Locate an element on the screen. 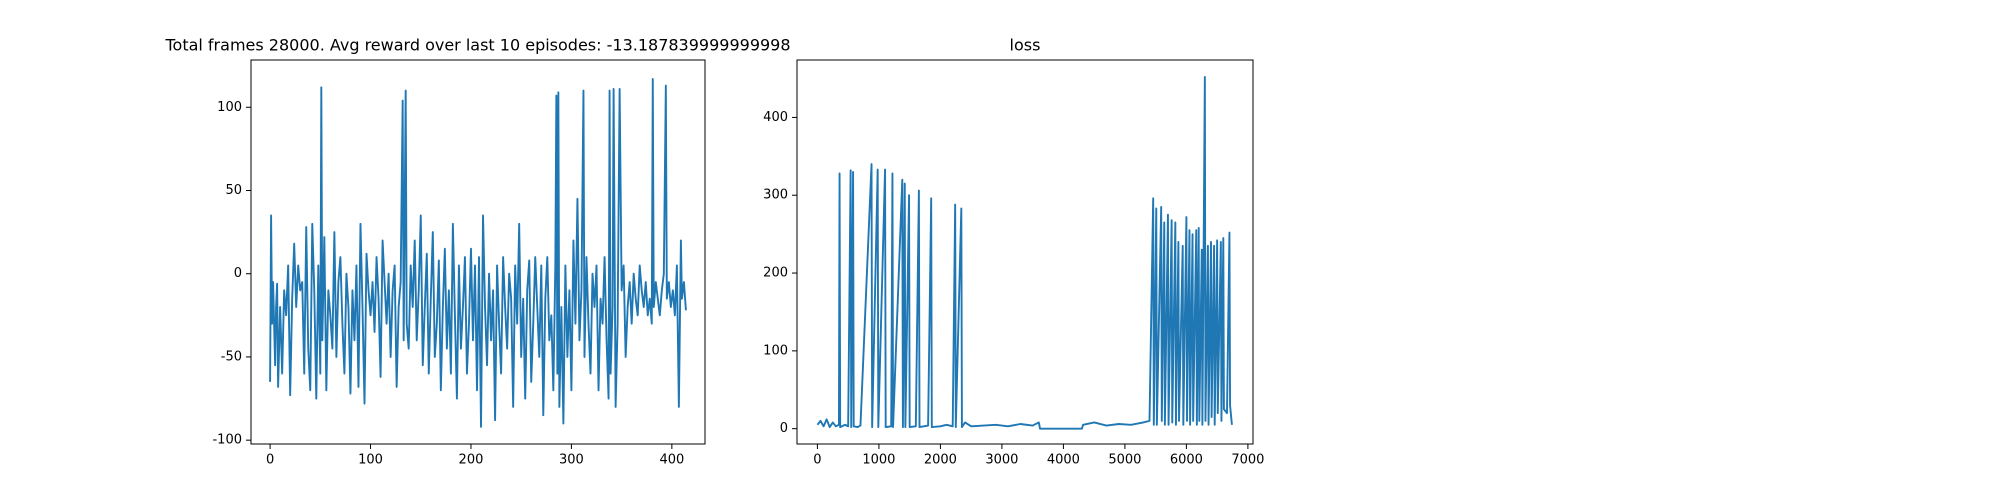 The width and height of the screenshot is (2000, 504). chart-title: loss is located at coordinates (1025, 45).